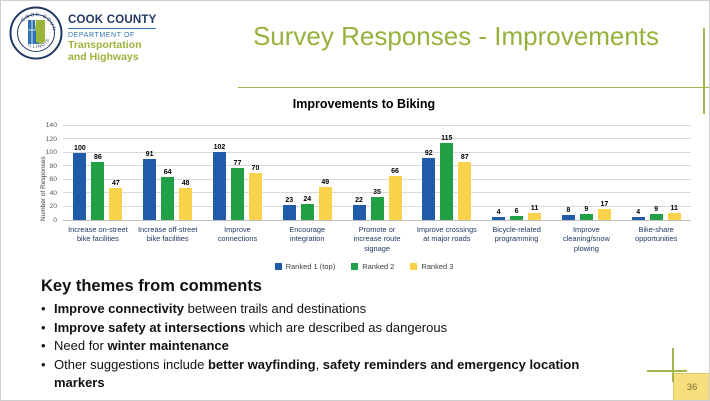 The image size is (710, 401). I want to click on seal-map-olive, so click(40, 32).